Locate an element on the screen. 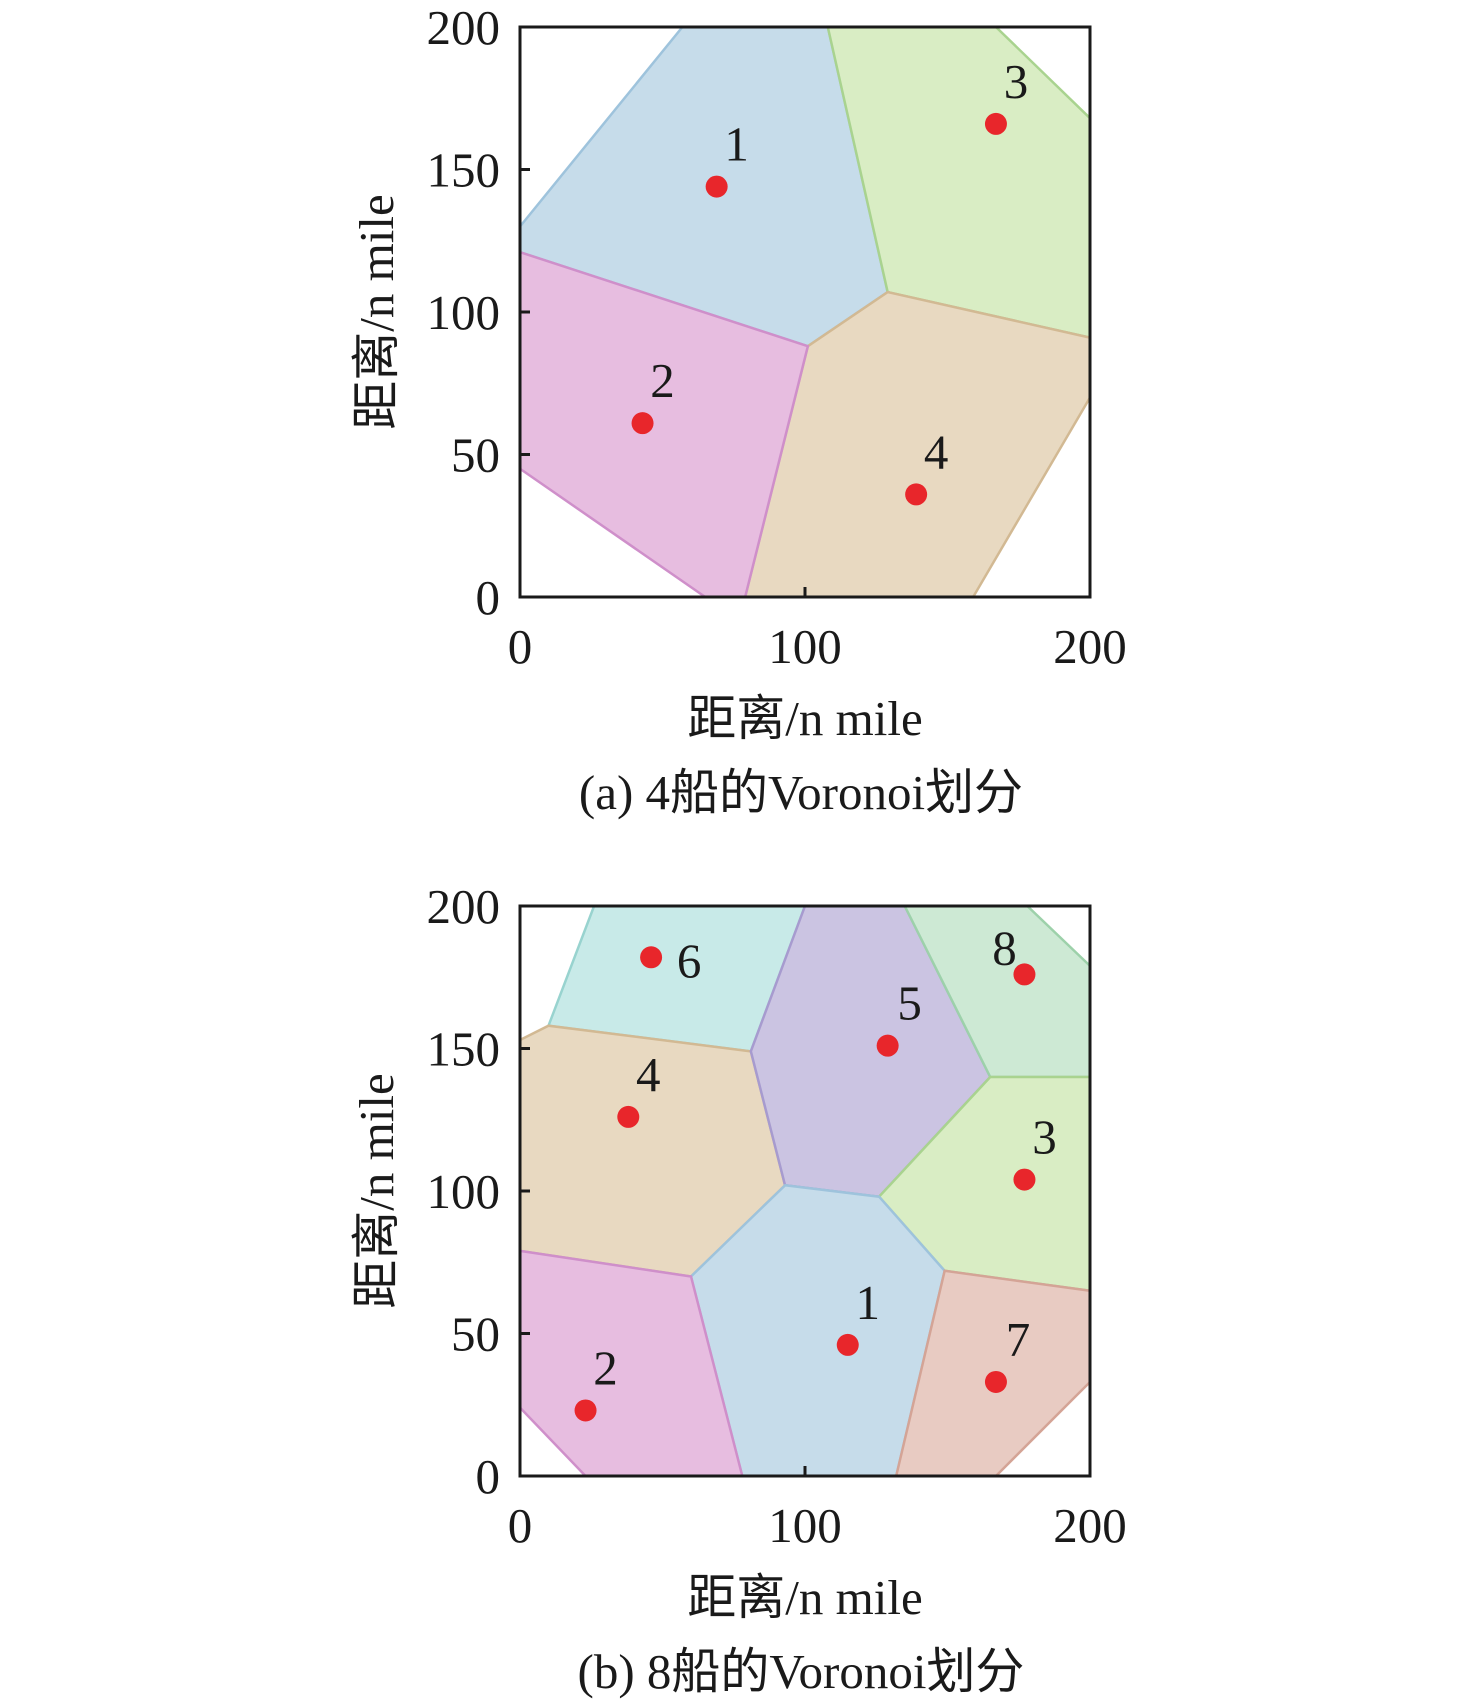 This screenshot has width=1476, height=1699. ship-label: 8 is located at coordinates (1004, 947).